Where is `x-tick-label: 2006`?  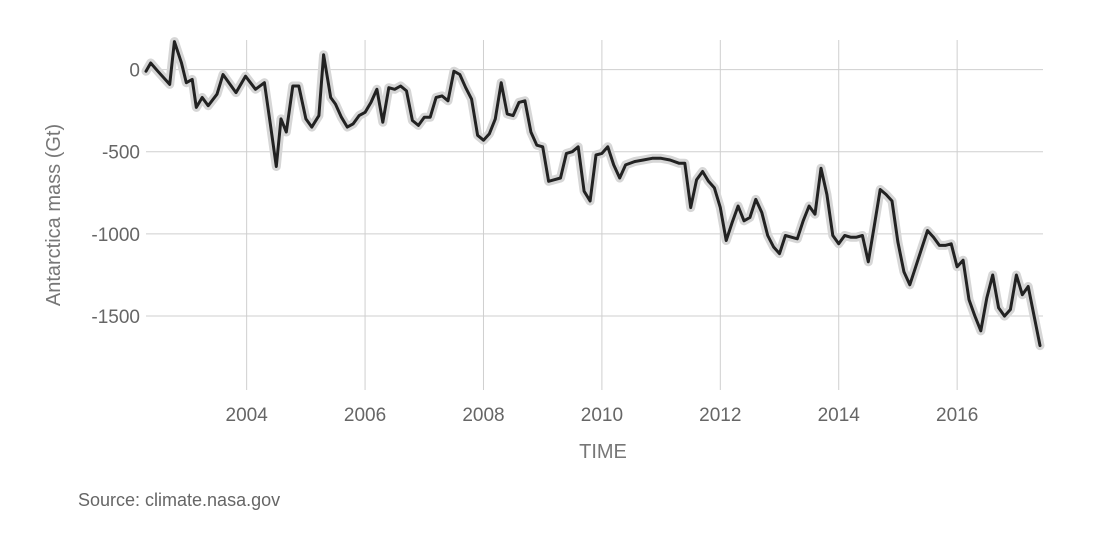
x-tick-label: 2006 is located at coordinates (365, 415).